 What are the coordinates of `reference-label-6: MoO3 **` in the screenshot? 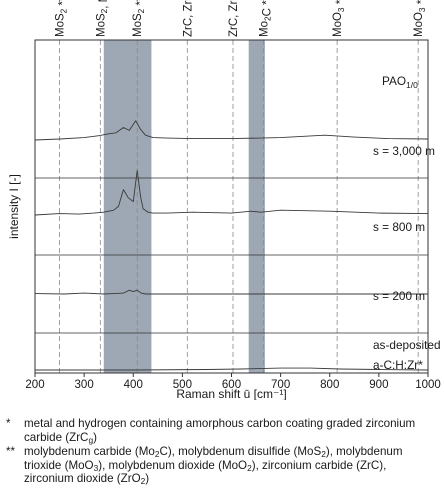 It's located at (339, 18).